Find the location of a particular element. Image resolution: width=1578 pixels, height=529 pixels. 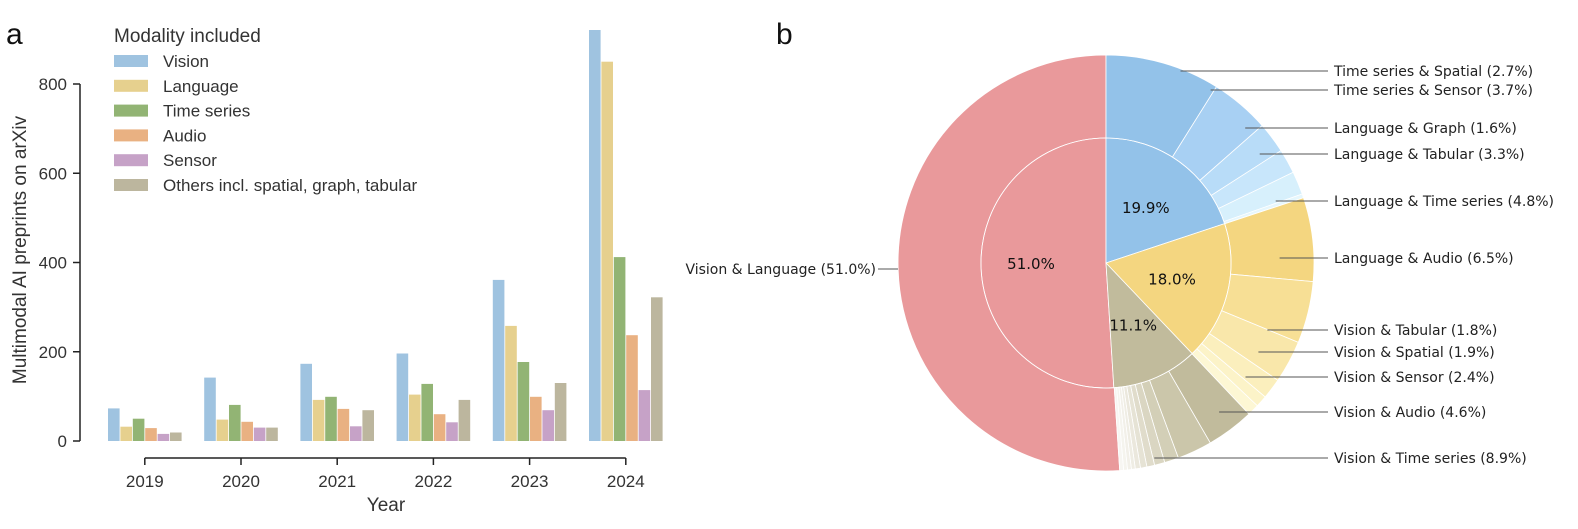

panel-b-letter: b is located at coordinates (784, 34).